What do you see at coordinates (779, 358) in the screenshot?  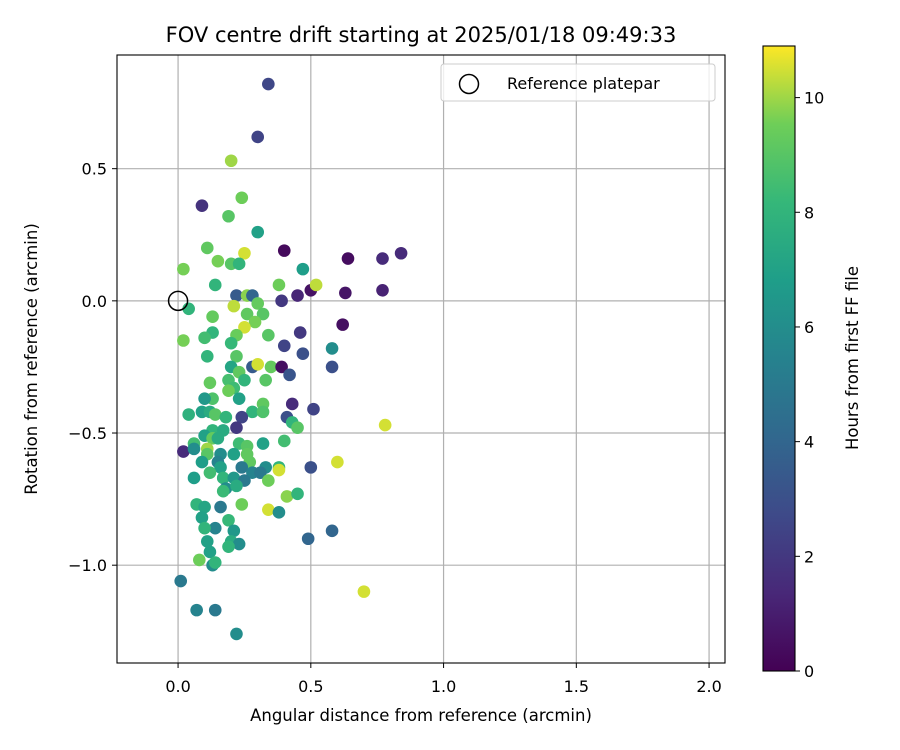 I see `colorbar-gradient` at bounding box center [779, 358].